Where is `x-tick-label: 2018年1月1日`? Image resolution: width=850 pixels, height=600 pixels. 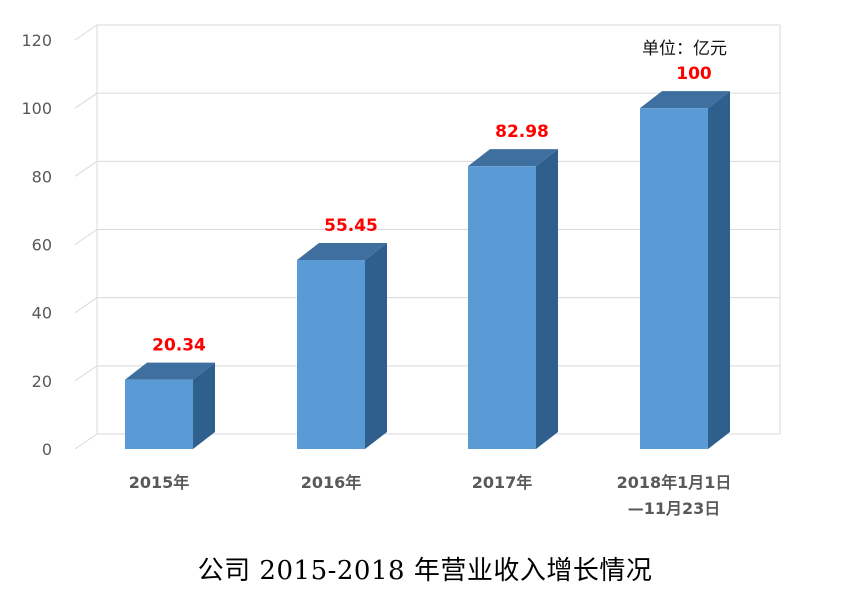
x-tick-label: 2018年1月1日 is located at coordinates (674, 482).